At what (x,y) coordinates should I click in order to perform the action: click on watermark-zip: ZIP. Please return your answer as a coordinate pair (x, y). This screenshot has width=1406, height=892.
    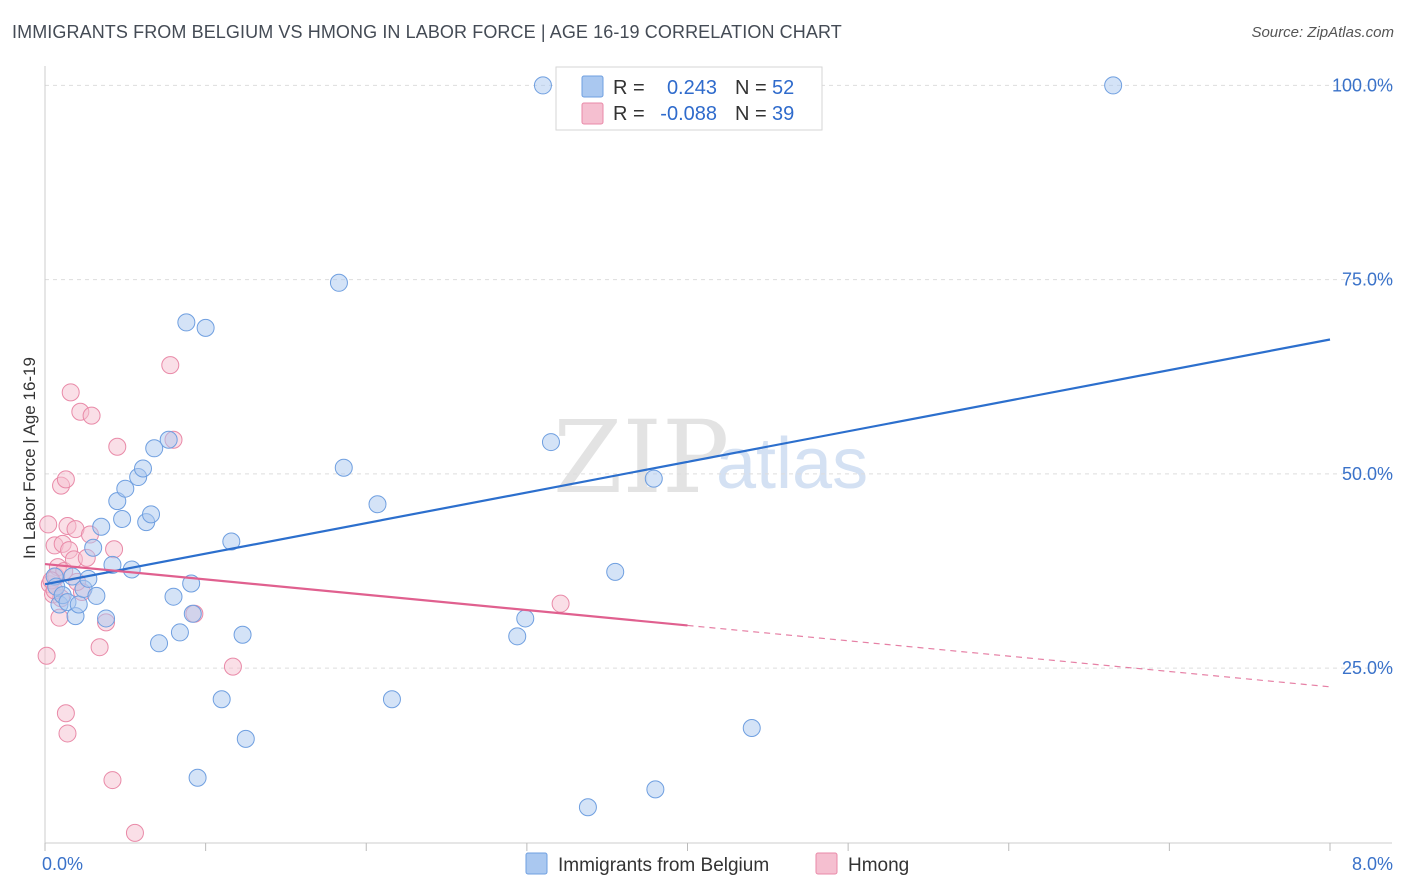
    Looking at the image, I should click on (641, 457).